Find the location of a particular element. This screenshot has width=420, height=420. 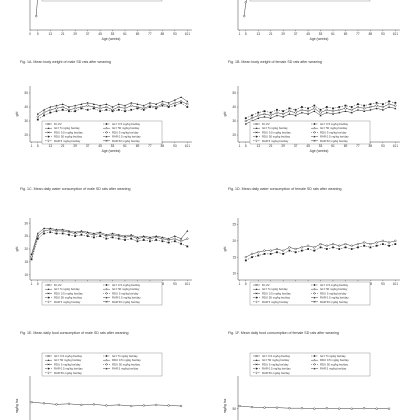

legend-label: GLY 0.5 mg/kg bw/day is located at coordinates (126, 124).